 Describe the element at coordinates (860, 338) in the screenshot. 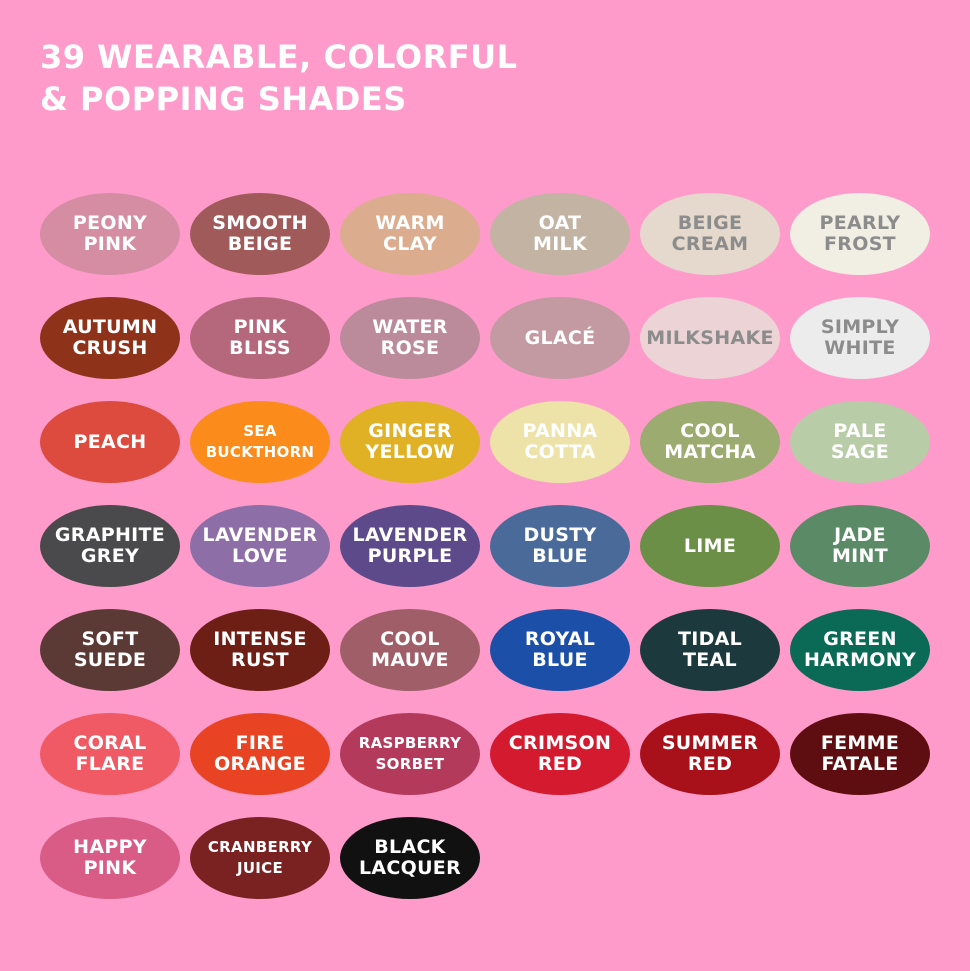

I see `shade-swatch: SIMPLY WHITE` at that location.